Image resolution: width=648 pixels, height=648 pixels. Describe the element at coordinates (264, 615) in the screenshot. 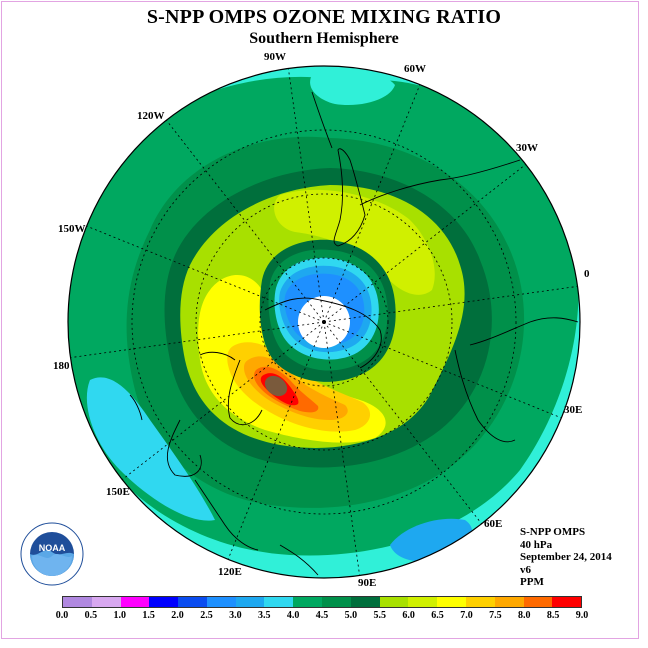

I see `colorbar-tick-label: 3.5` at that location.